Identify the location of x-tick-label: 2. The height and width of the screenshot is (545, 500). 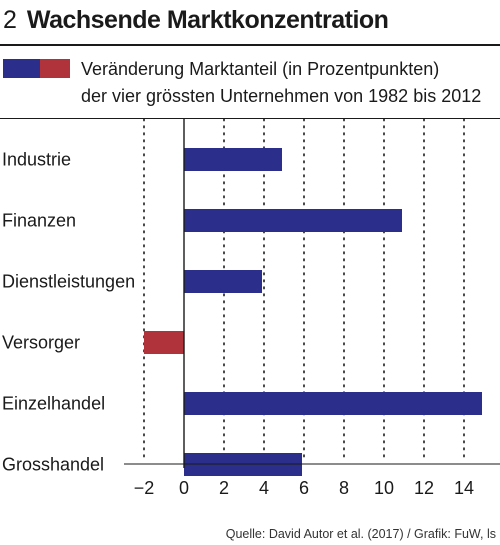
(224, 488).